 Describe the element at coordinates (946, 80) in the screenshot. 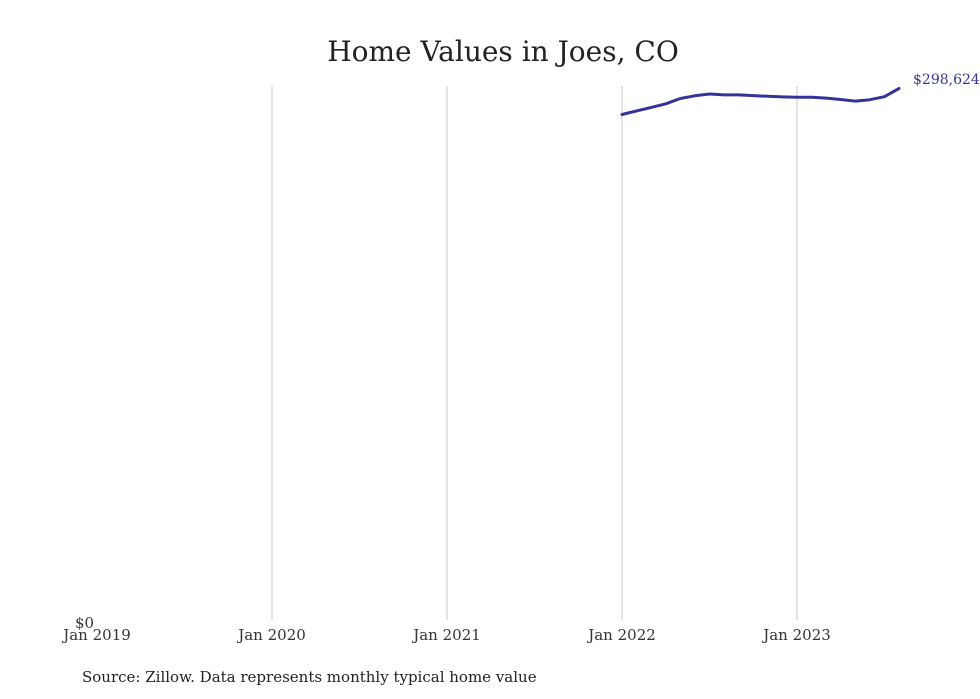

I see `end-value-label: $298,624` at that location.